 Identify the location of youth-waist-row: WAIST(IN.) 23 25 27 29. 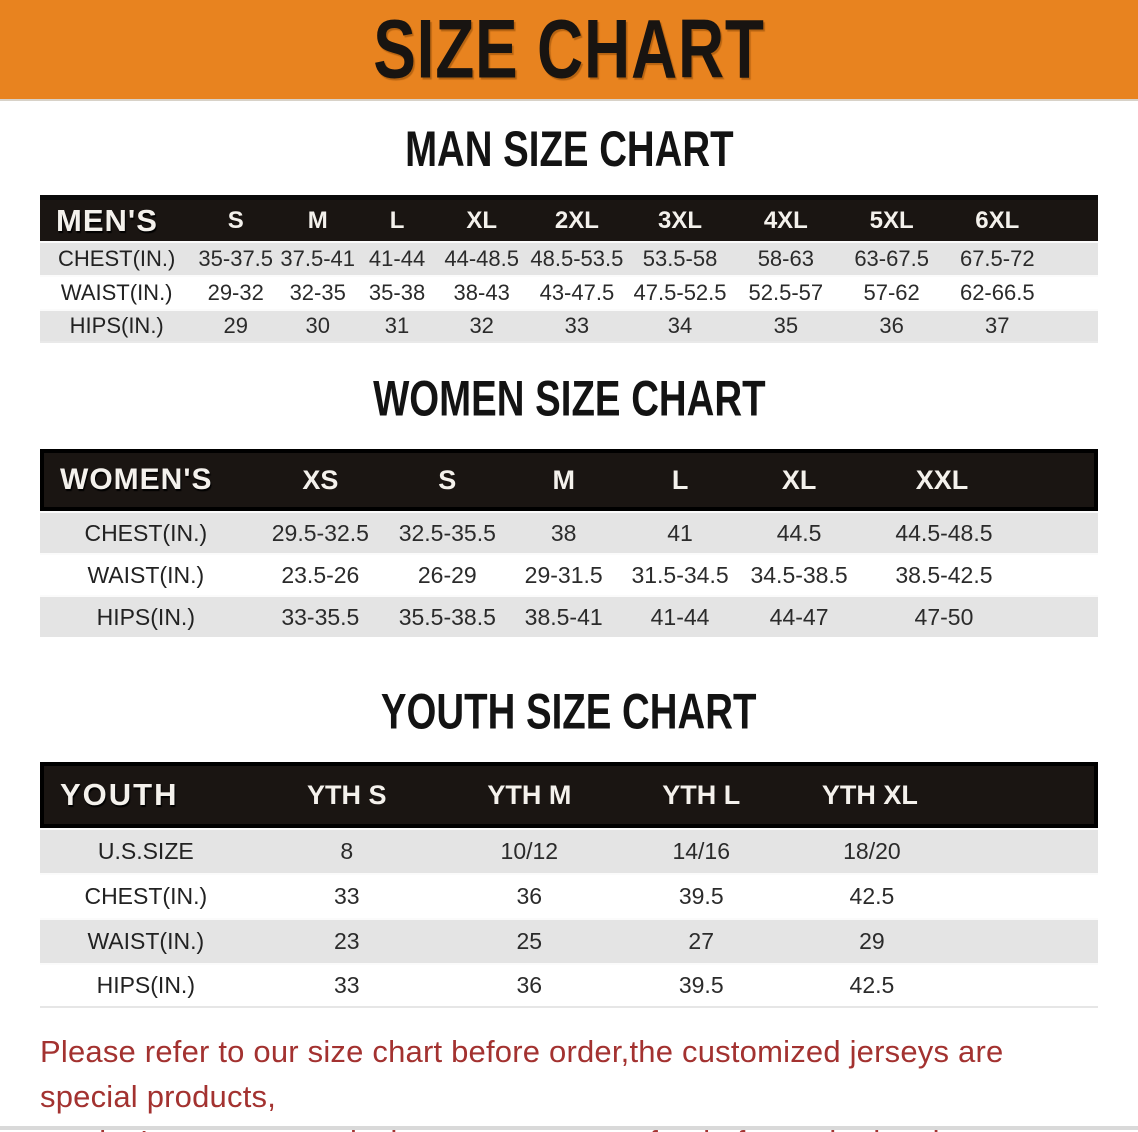
(569, 940).